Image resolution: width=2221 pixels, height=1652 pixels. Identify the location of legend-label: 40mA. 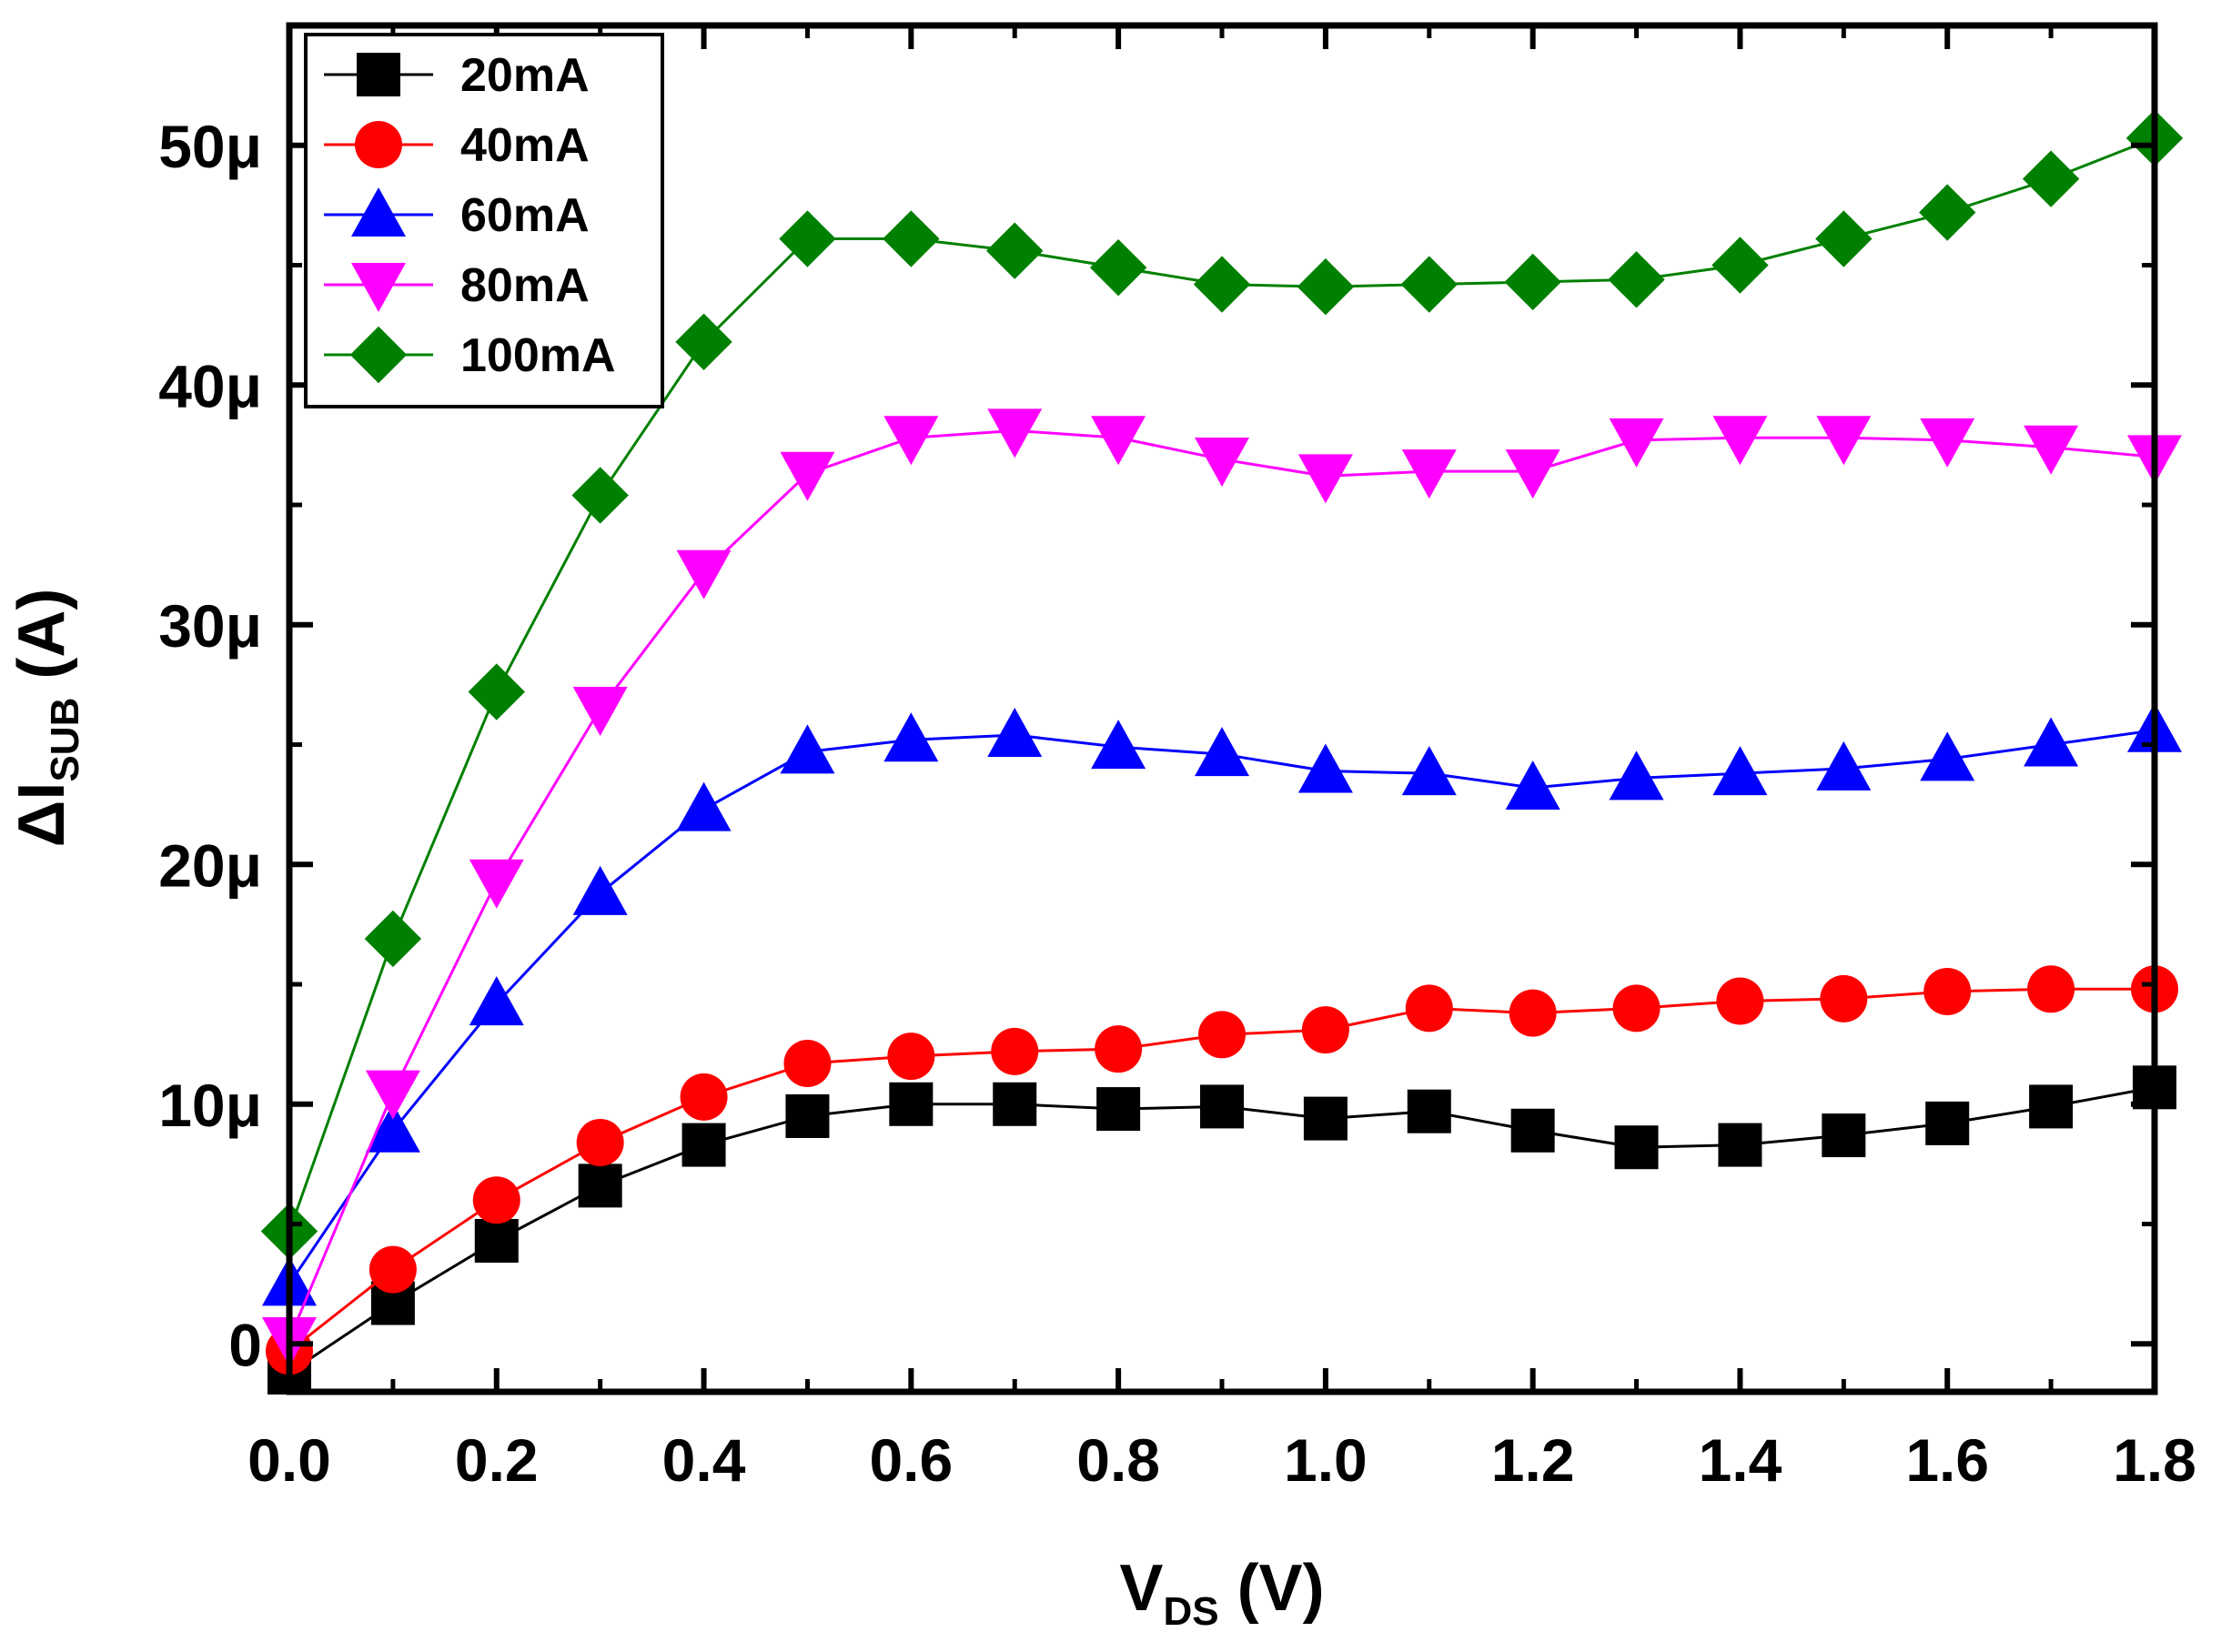
(525, 145).